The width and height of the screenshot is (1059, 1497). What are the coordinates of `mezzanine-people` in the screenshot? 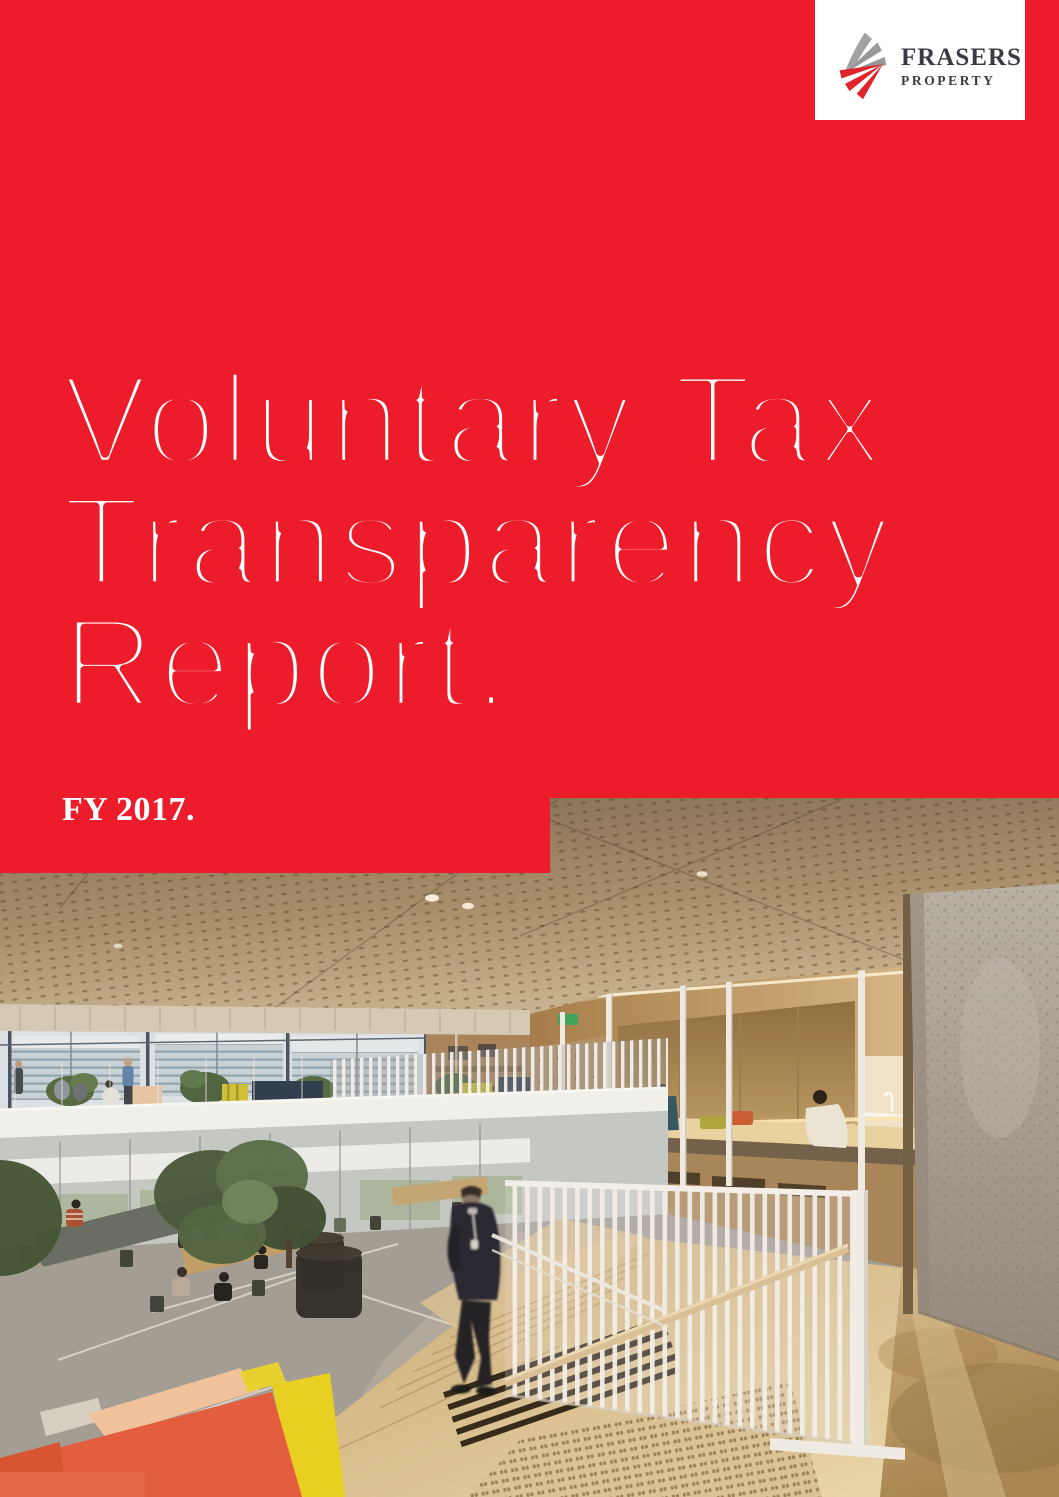 It's located at (74, 1081).